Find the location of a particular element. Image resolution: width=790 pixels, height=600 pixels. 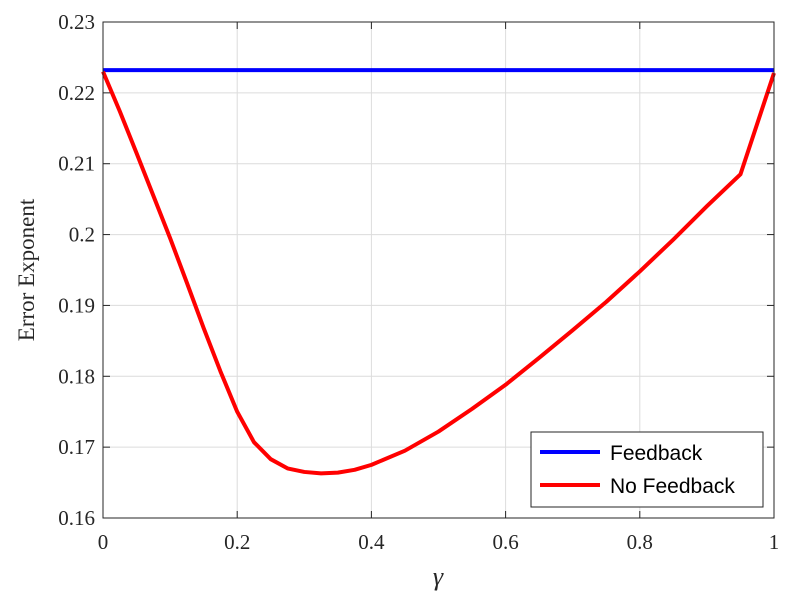

y-tick-label: 0.21 is located at coordinates (76, 164).